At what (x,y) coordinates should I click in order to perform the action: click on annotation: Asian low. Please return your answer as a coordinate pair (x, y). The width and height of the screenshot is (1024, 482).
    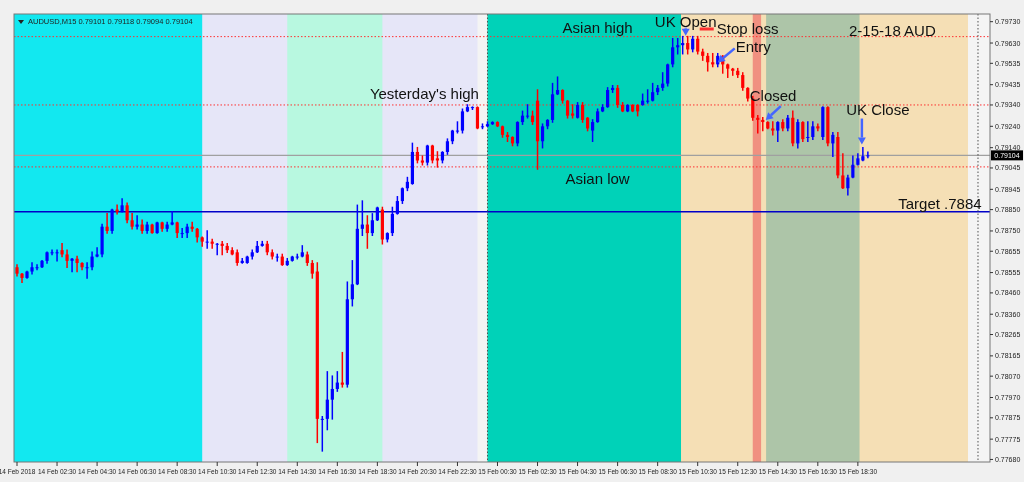
    Looking at the image, I should click on (597, 178).